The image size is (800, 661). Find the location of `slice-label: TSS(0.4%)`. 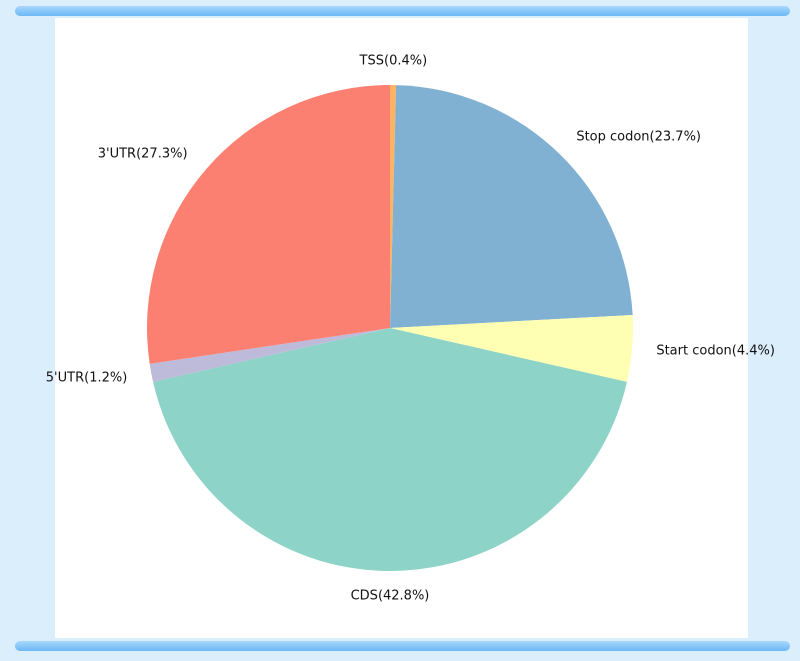

slice-label: TSS(0.4%) is located at coordinates (393, 60).